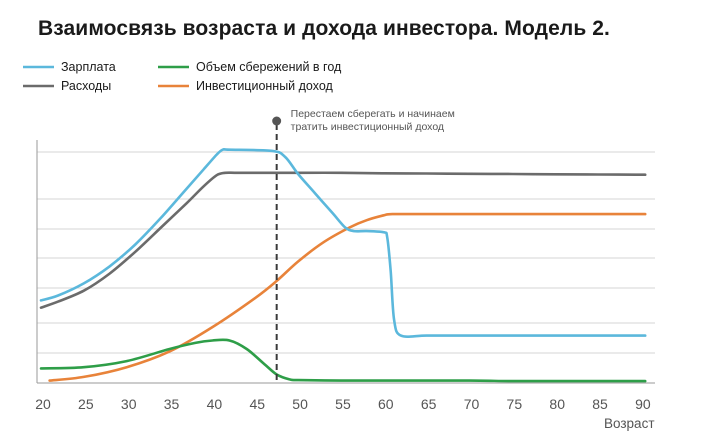  Describe the element at coordinates (557, 404) in the screenshot. I see `x-tick-80: 80` at that location.